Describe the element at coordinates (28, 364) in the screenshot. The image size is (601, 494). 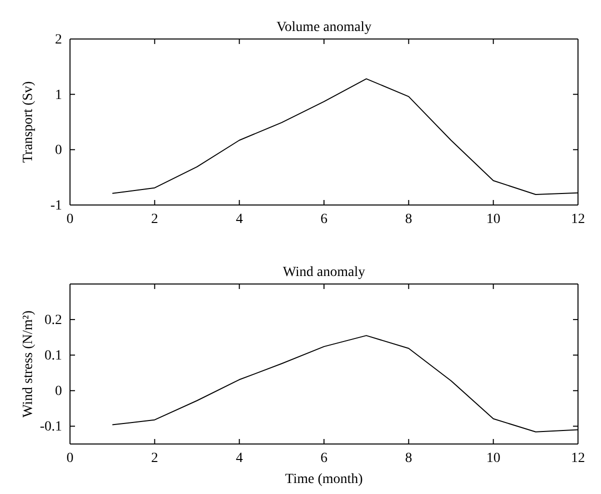
I see `y-axis-title: Wind stress (N/m²)` at that location.